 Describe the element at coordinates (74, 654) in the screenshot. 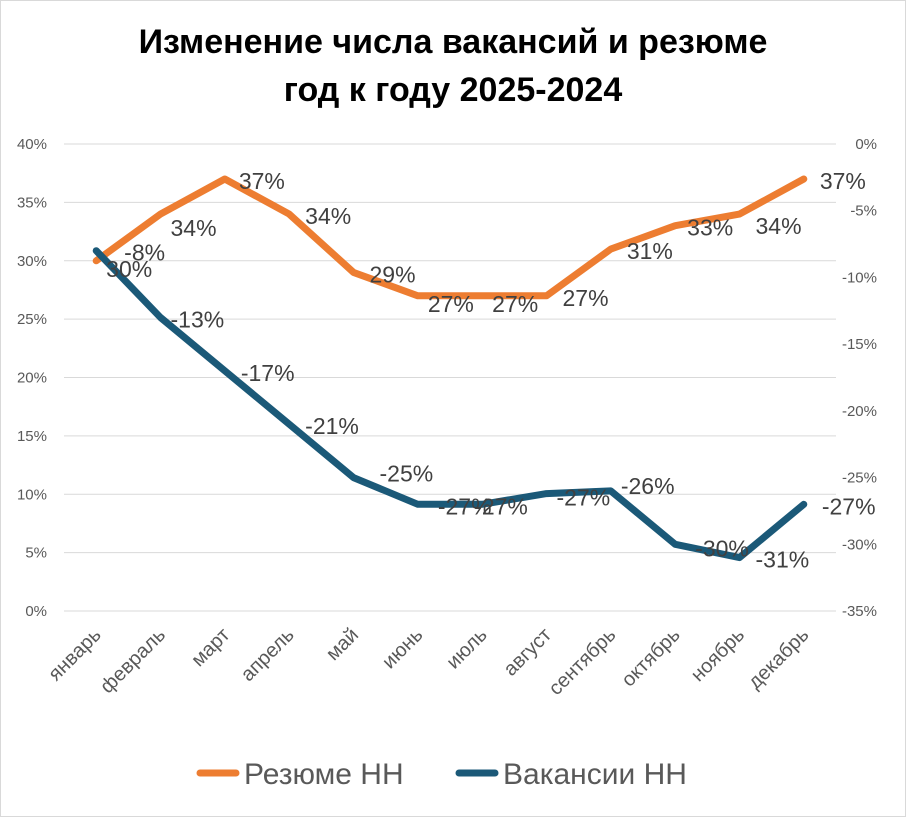

I see `x-axis-tick-label: январь` at that location.